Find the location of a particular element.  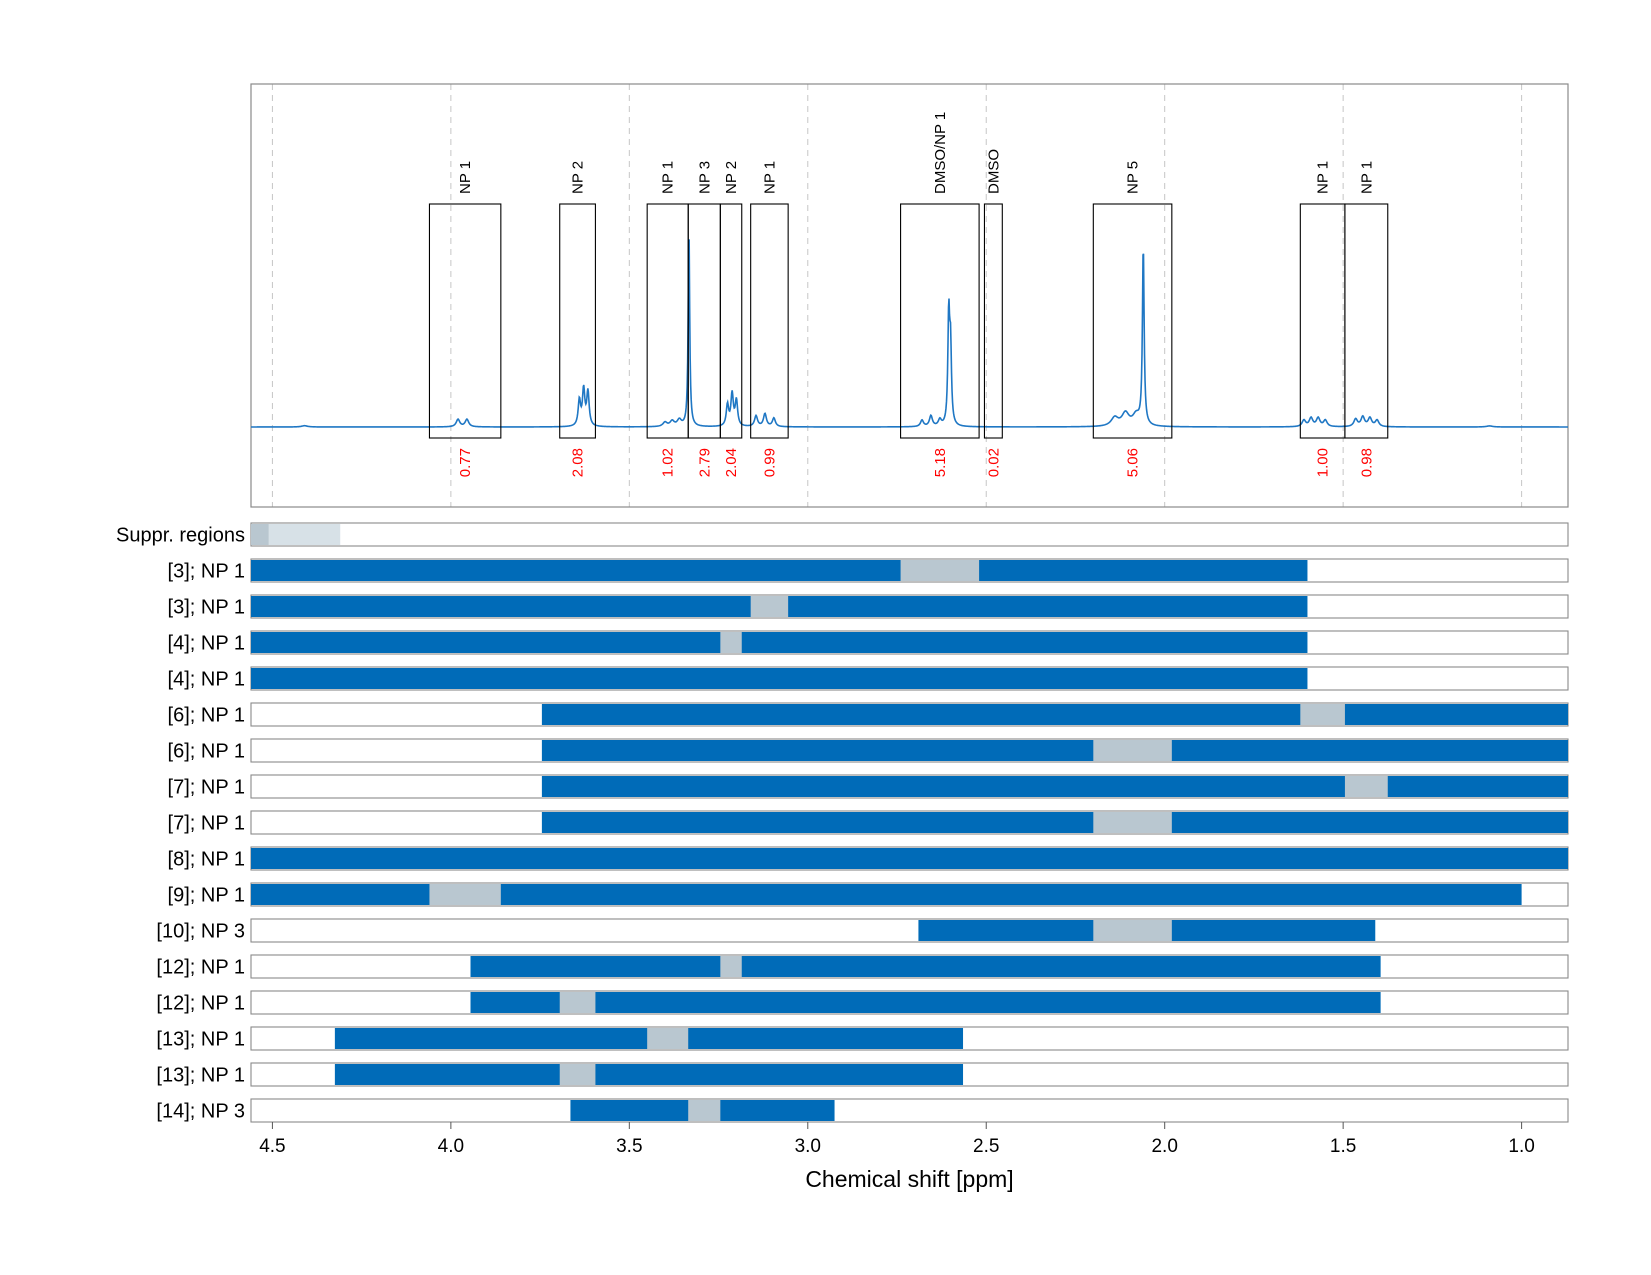

x-tick-label: 1.0 is located at coordinates (1521, 1146).